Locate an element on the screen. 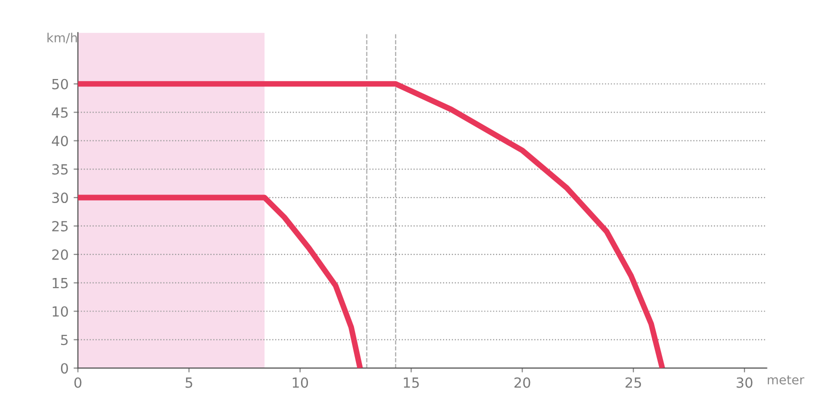 The height and width of the screenshot is (409, 820). y-tick-label: 45 is located at coordinates (60, 112).